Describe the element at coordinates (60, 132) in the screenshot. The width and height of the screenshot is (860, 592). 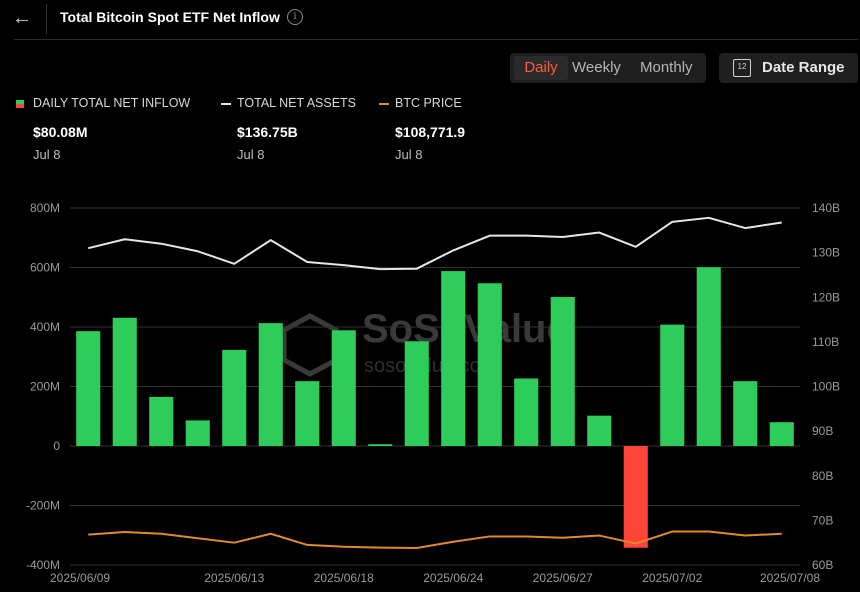
I see `legend-inflow-value: $80.08M` at that location.